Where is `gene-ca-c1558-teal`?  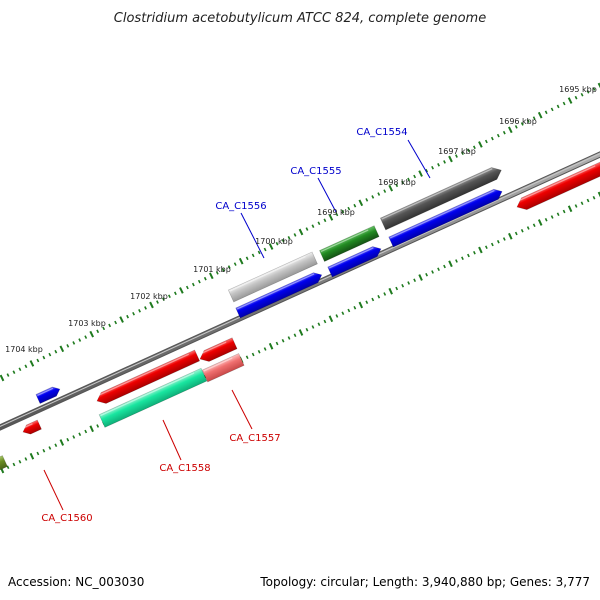
gene-ca-c1558-teal is located at coordinates (153, 397).